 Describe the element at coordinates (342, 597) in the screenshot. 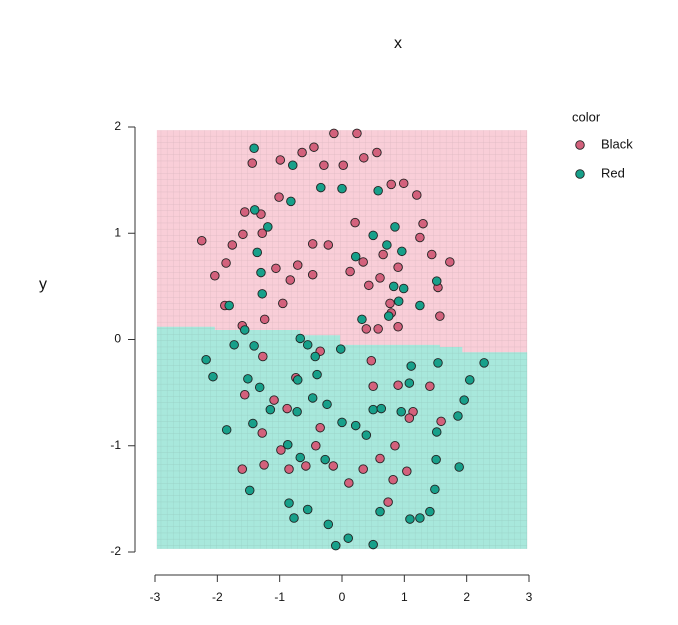

I see `x-tick-label: 0` at that location.